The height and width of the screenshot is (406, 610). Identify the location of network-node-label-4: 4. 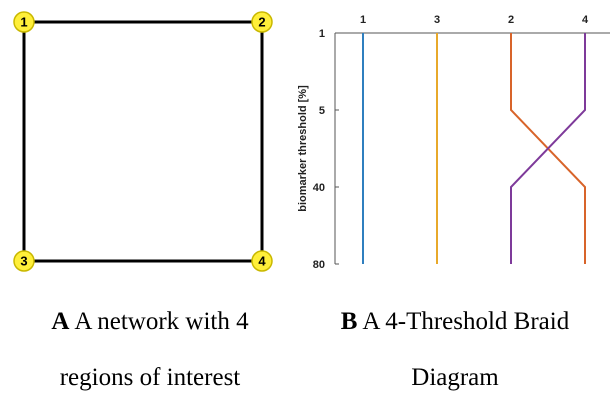
(262, 261).